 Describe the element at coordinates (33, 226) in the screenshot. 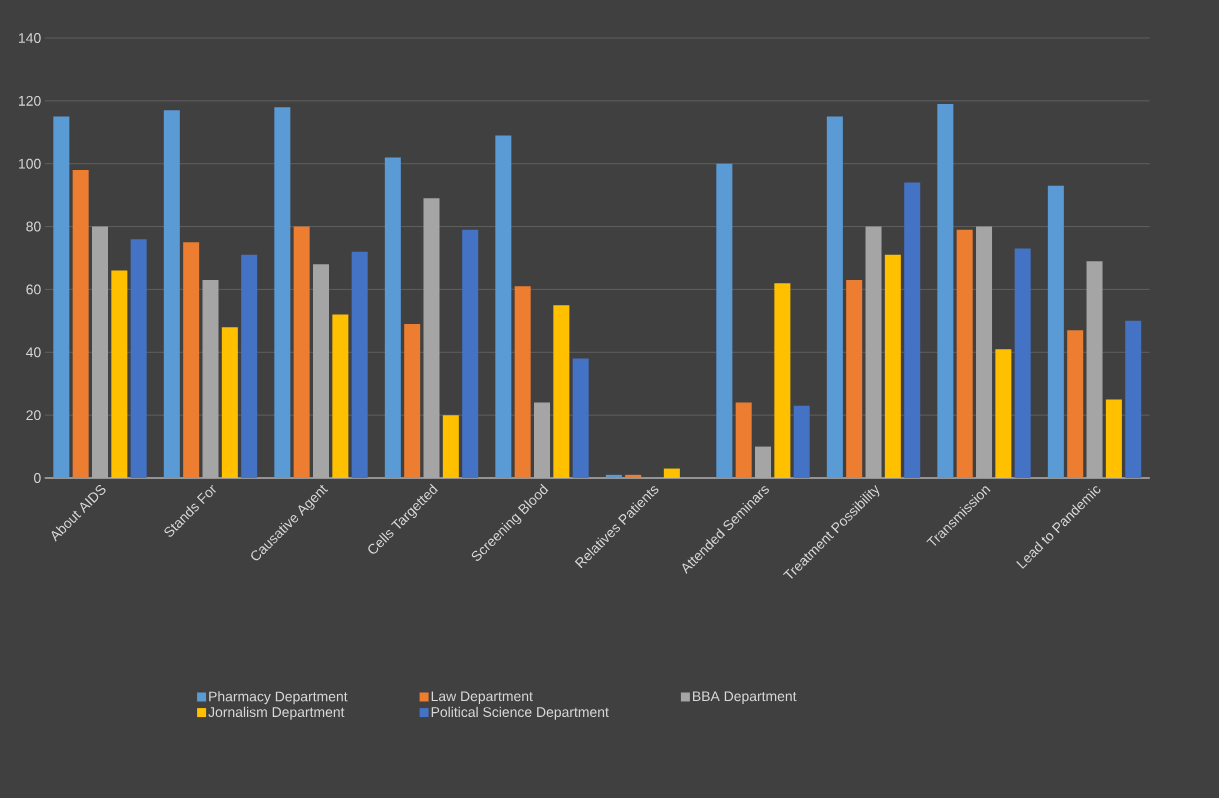

I see `y-tick-label: 80` at that location.